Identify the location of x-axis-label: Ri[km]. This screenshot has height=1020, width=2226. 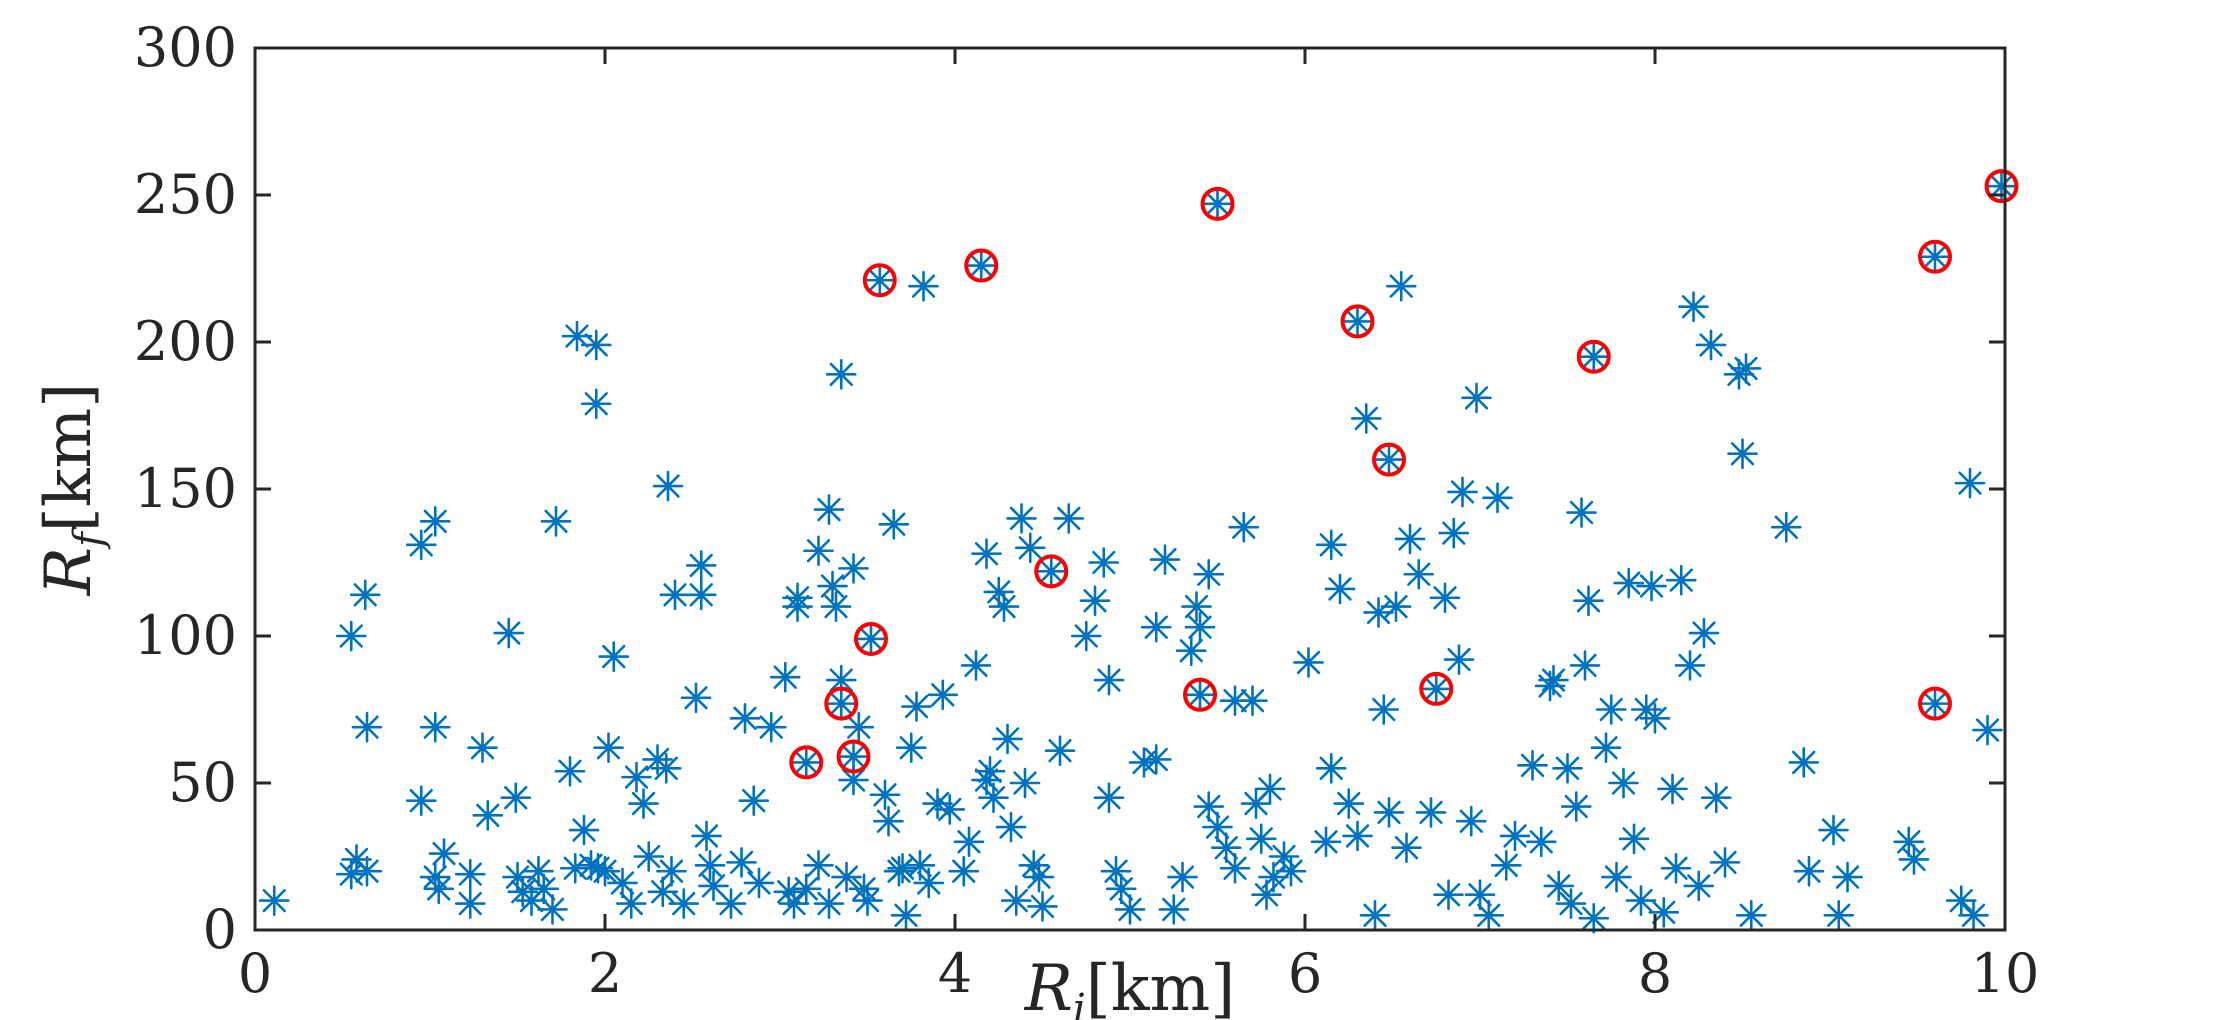
(1129, 986).